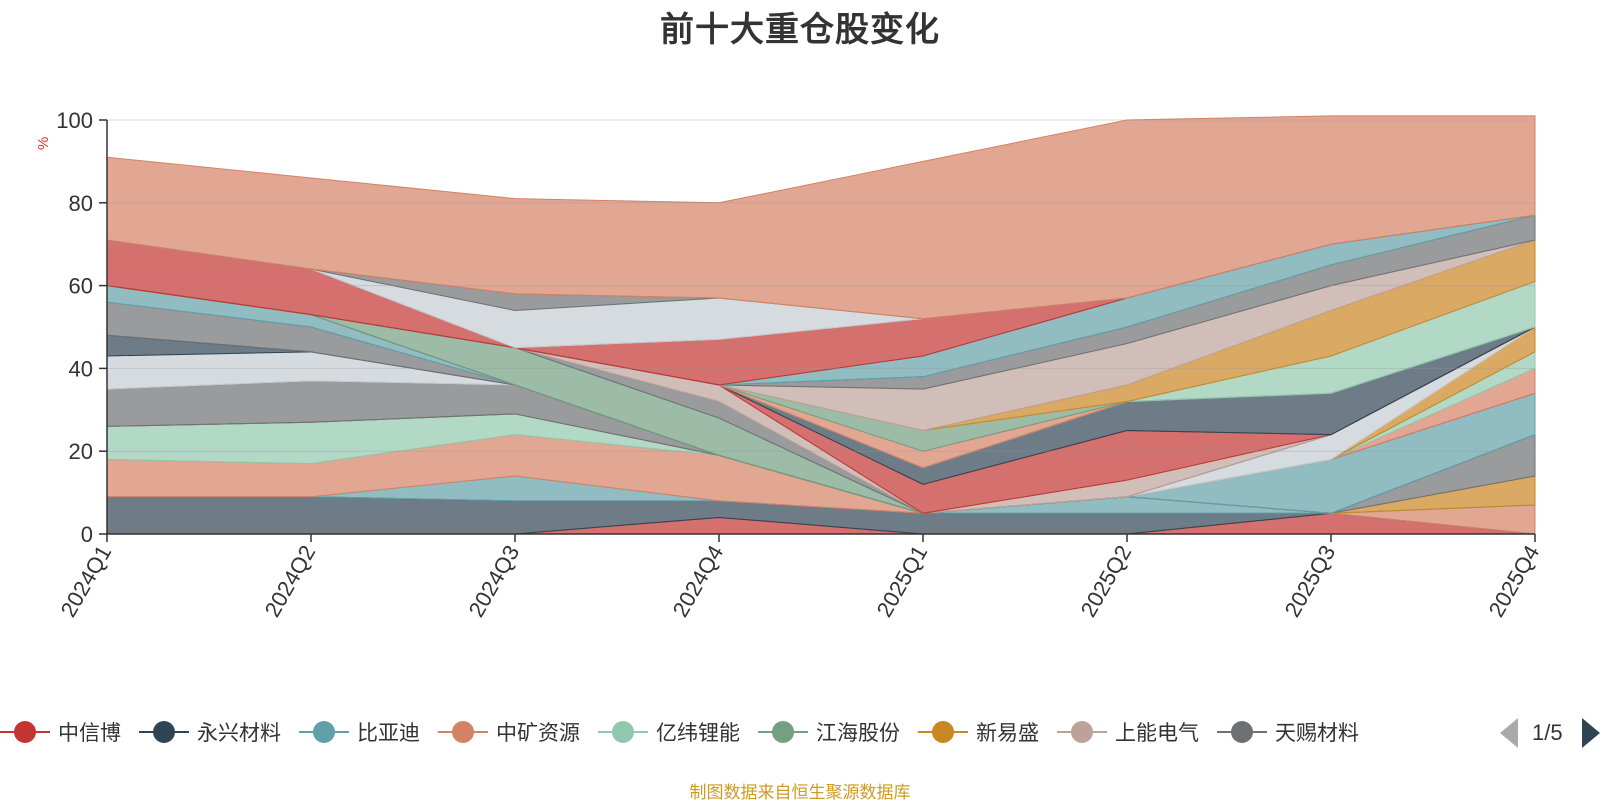  I want to click on x-tick-label-7: 2025Q4, so click(1514, 581).